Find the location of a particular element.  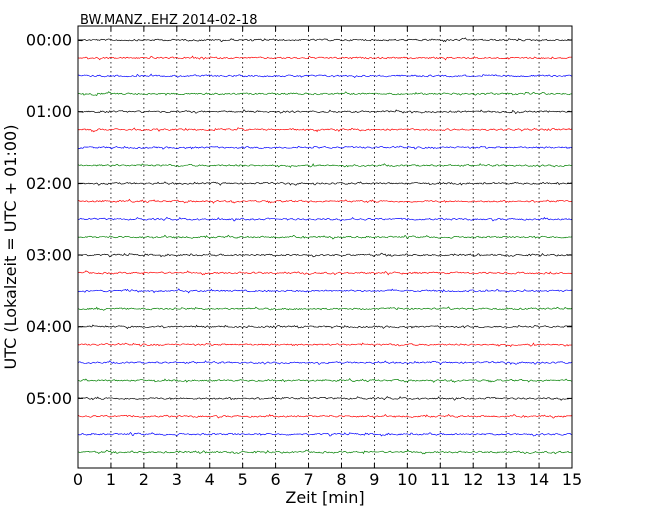

x-tick-label: 4 is located at coordinates (210, 479).